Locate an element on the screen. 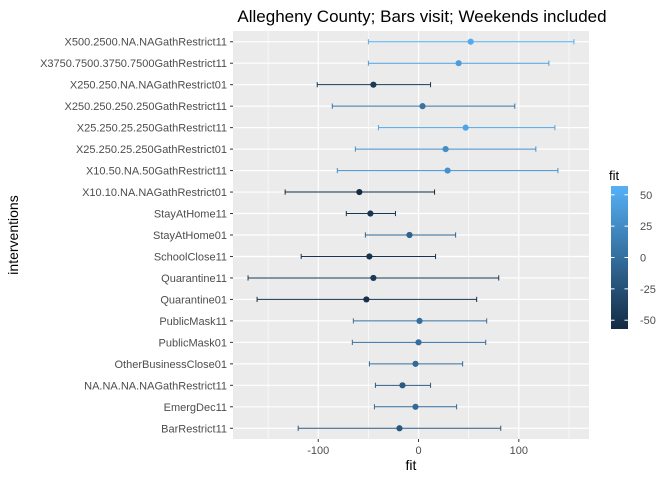 The image size is (672, 480). x-axis-title: fit is located at coordinates (411, 465).